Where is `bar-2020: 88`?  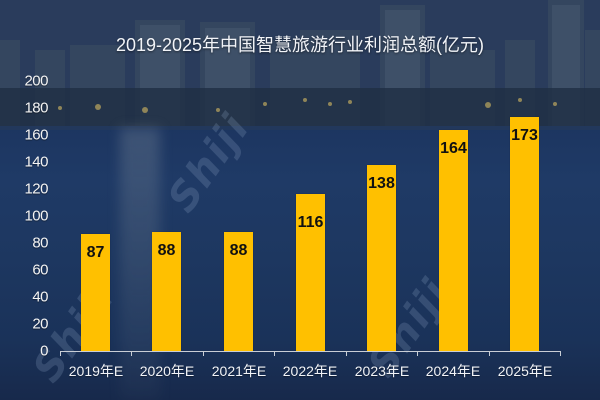 bar-2020: 88 is located at coordinates (166, 291).